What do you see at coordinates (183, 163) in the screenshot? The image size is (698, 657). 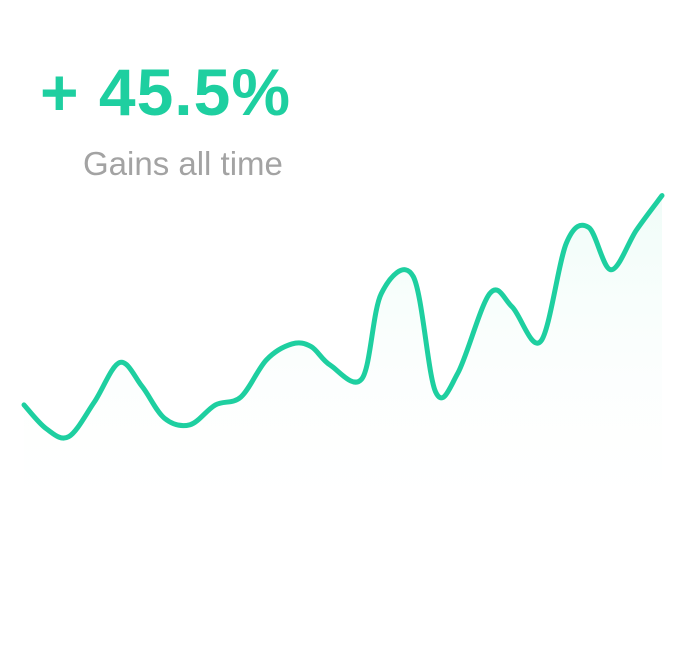 I see `gain-caption: Gains all time` at bounding box center [183, 163].